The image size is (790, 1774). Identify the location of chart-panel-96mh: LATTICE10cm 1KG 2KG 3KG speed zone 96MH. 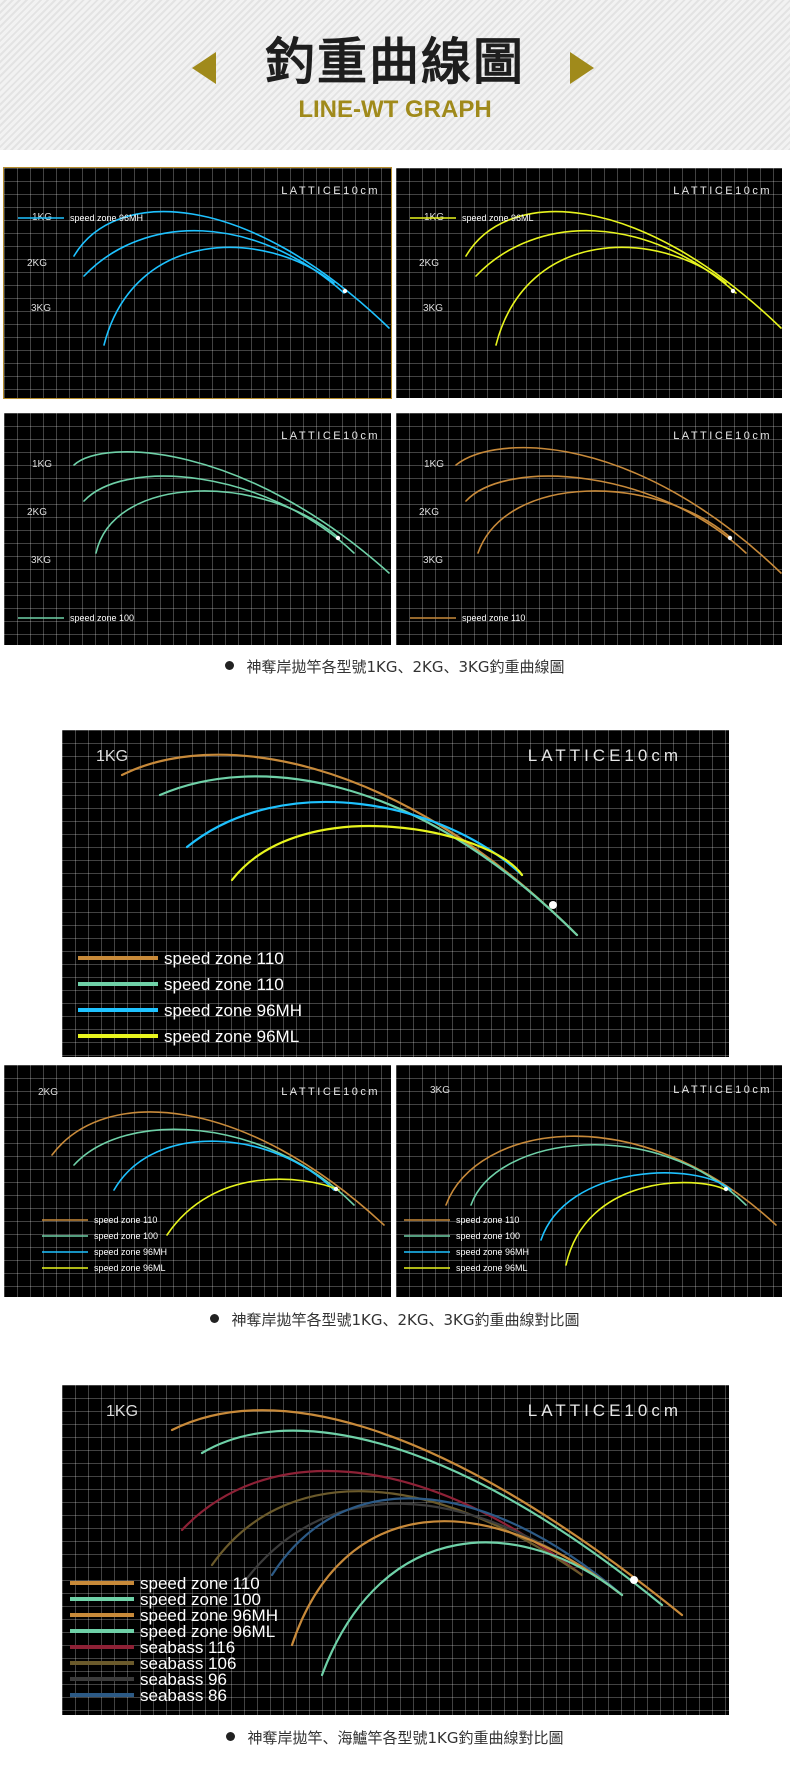
(197, 283).